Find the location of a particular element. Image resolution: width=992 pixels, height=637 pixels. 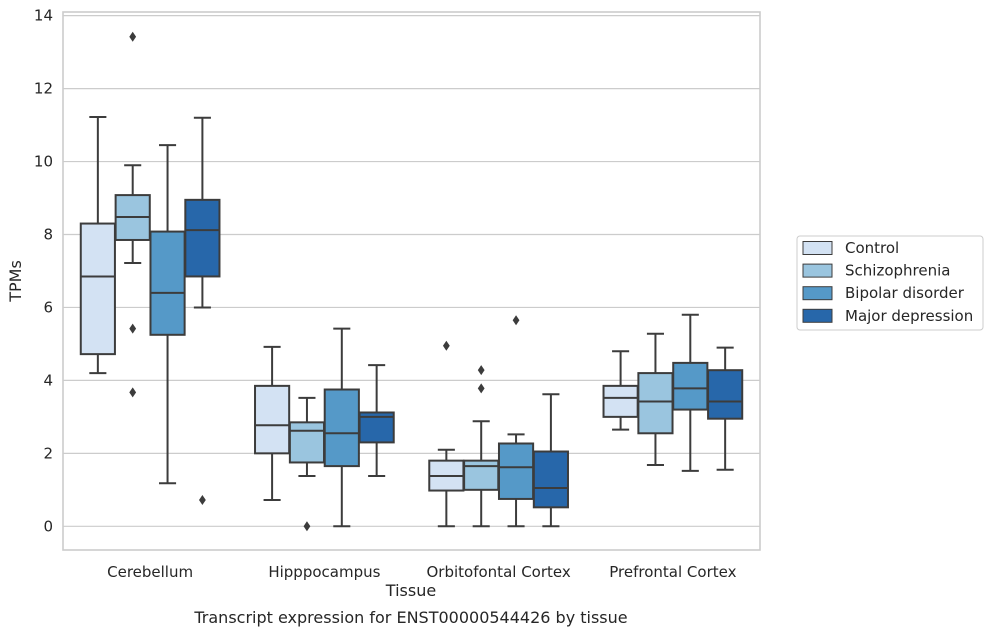

x-tick-label-0: Cerebellum is located at coordinates (150, 572).